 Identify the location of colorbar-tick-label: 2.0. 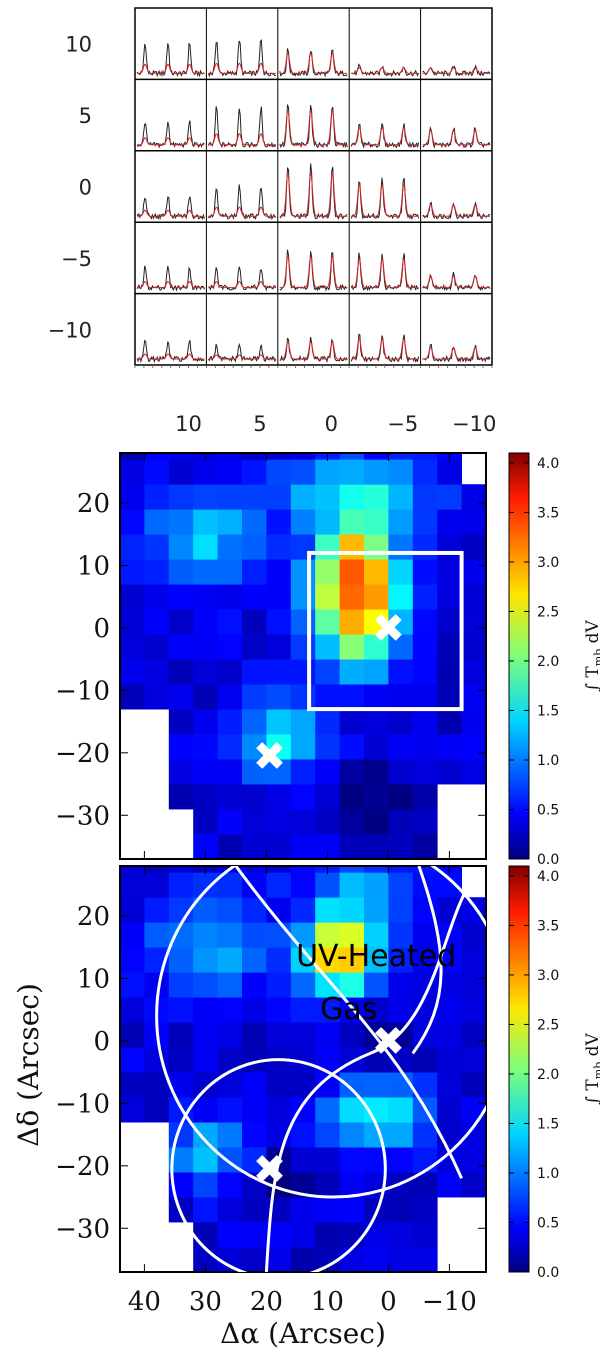
(548, 1075).